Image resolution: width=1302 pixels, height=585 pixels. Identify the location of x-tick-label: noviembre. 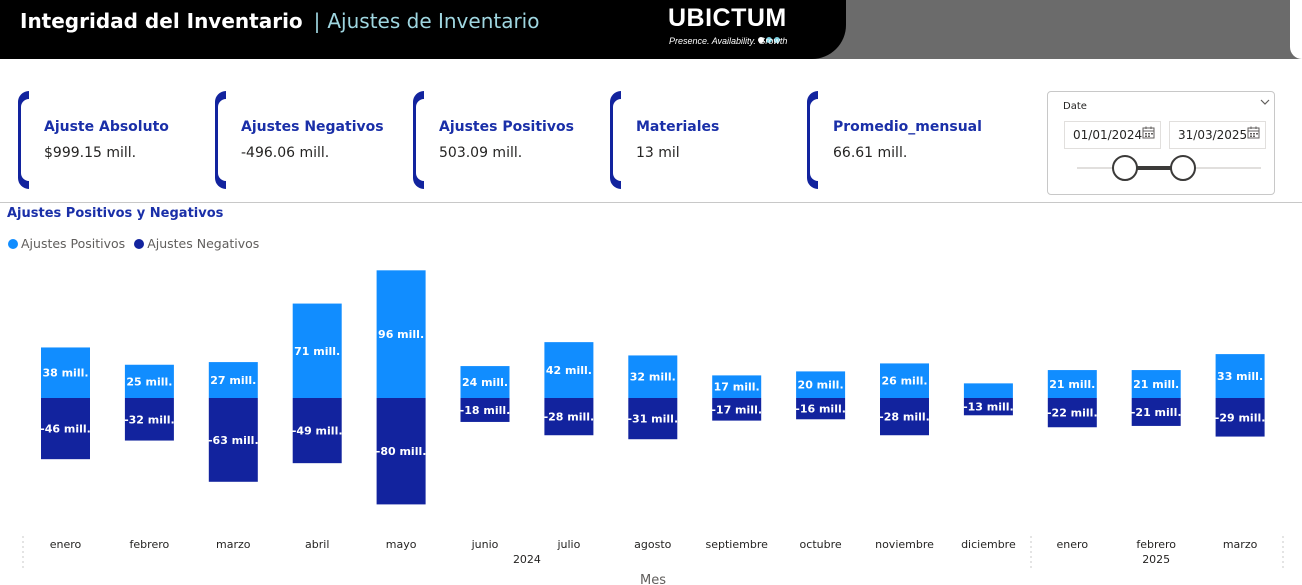
(904, 544).